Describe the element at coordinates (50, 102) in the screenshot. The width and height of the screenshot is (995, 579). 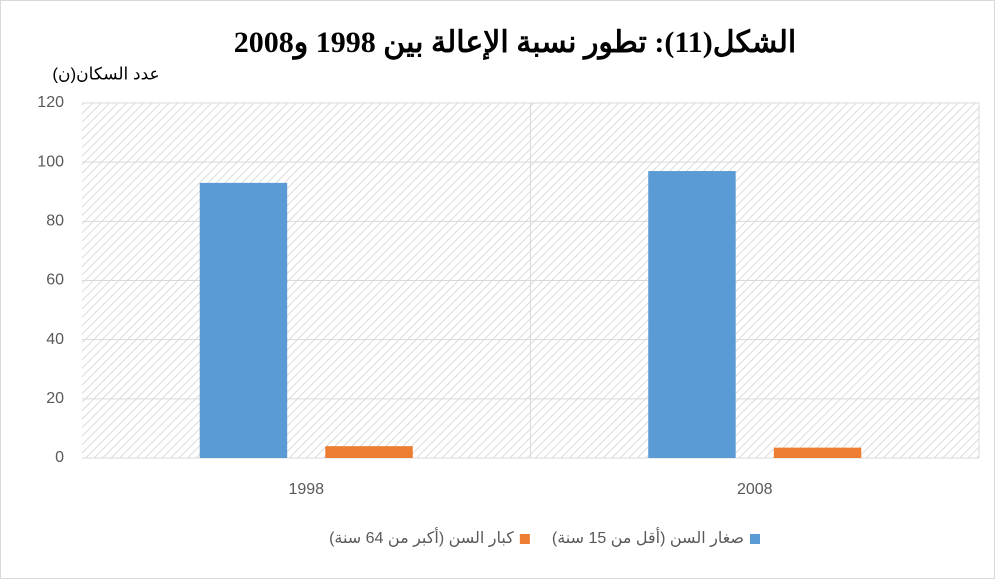
I see `y-tick-label: 120` at that location.